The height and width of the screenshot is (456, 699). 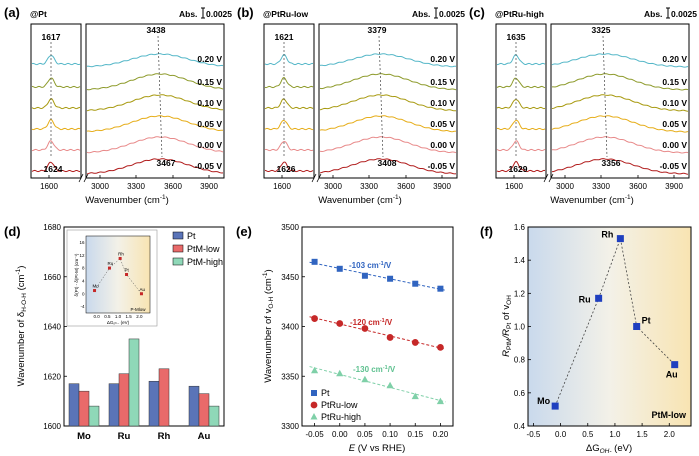 What do you see at coordinates (290, 327) in the screenshot?
I see `y-tick-label: 3400` at bounding box center [290, 327].